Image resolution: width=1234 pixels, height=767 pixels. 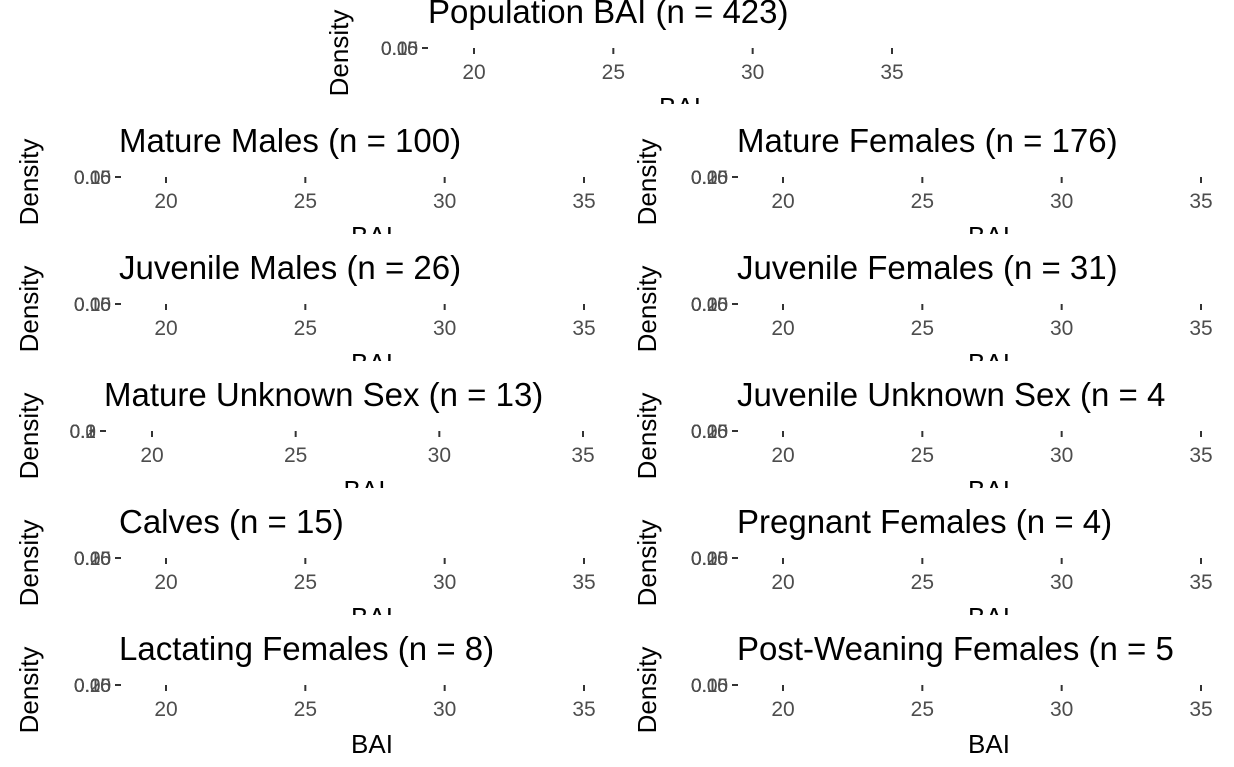 What do you see at coordinates (782, 709) in the screenshot?
I see `panel-11-xtick-label-1: 20` at bounding box center [782, 709].